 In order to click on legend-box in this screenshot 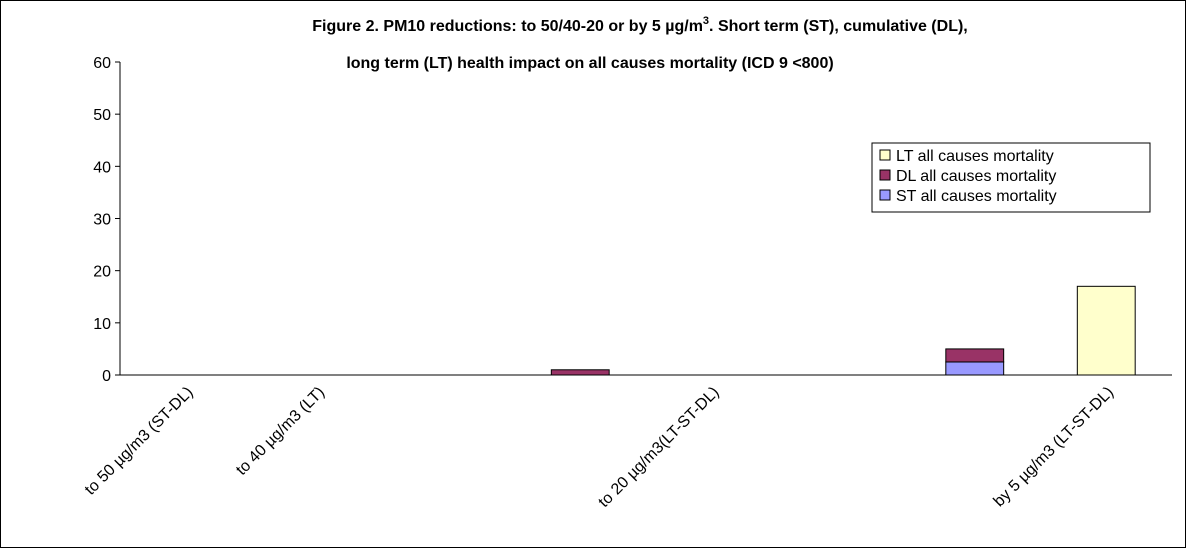, I will do `click(1011, 177)`.